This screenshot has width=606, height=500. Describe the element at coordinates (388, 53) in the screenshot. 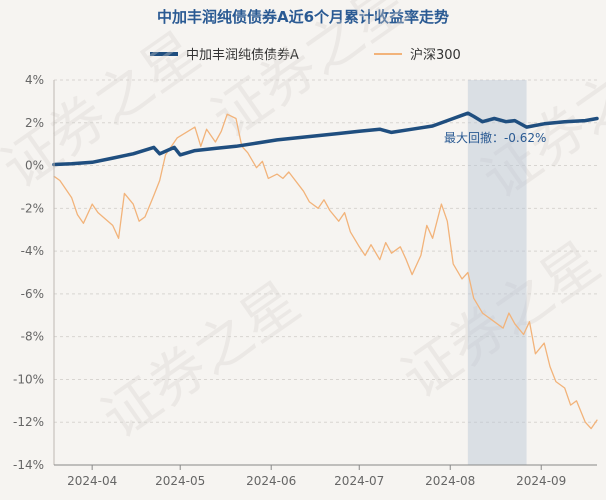

I see `legend-swatch-hs300` at that location.